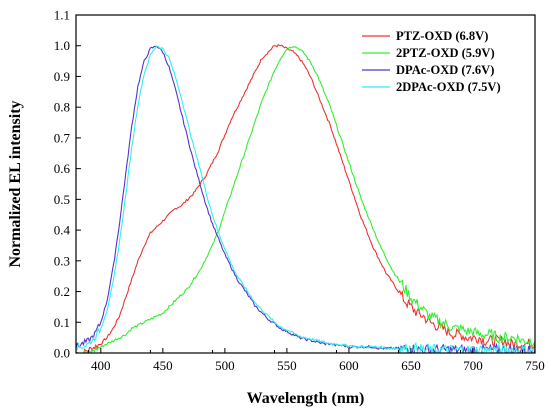  What do you see at coordinates (62, 260) in the screenshot?
I see `y-tick-label: 0.3` at bounding box center [62, 260].